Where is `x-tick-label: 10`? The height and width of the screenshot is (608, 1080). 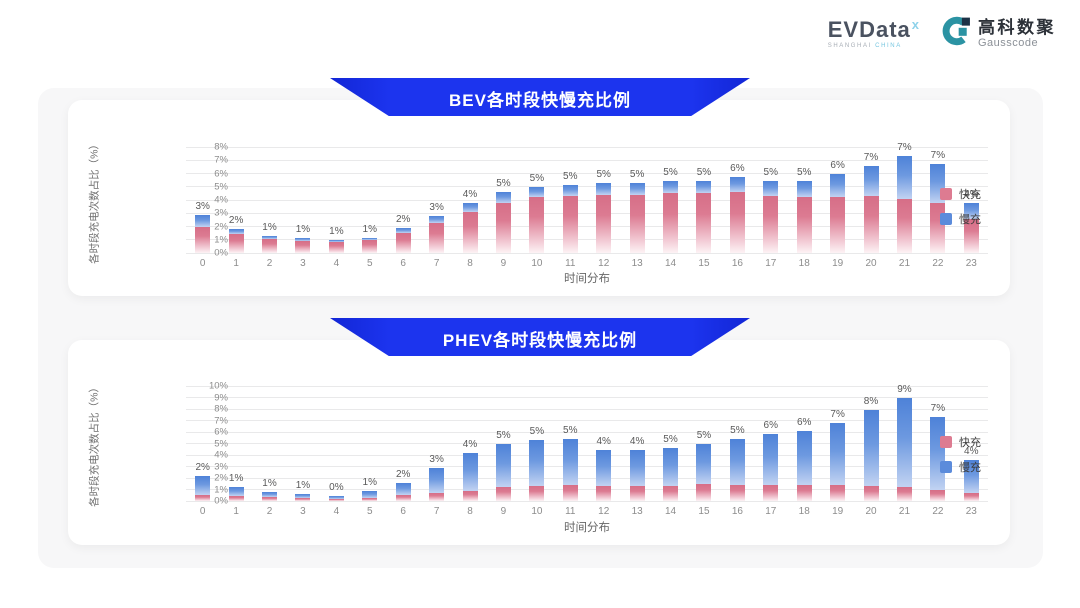 x-tick-label: 10 is located at coordinates (537, 511).